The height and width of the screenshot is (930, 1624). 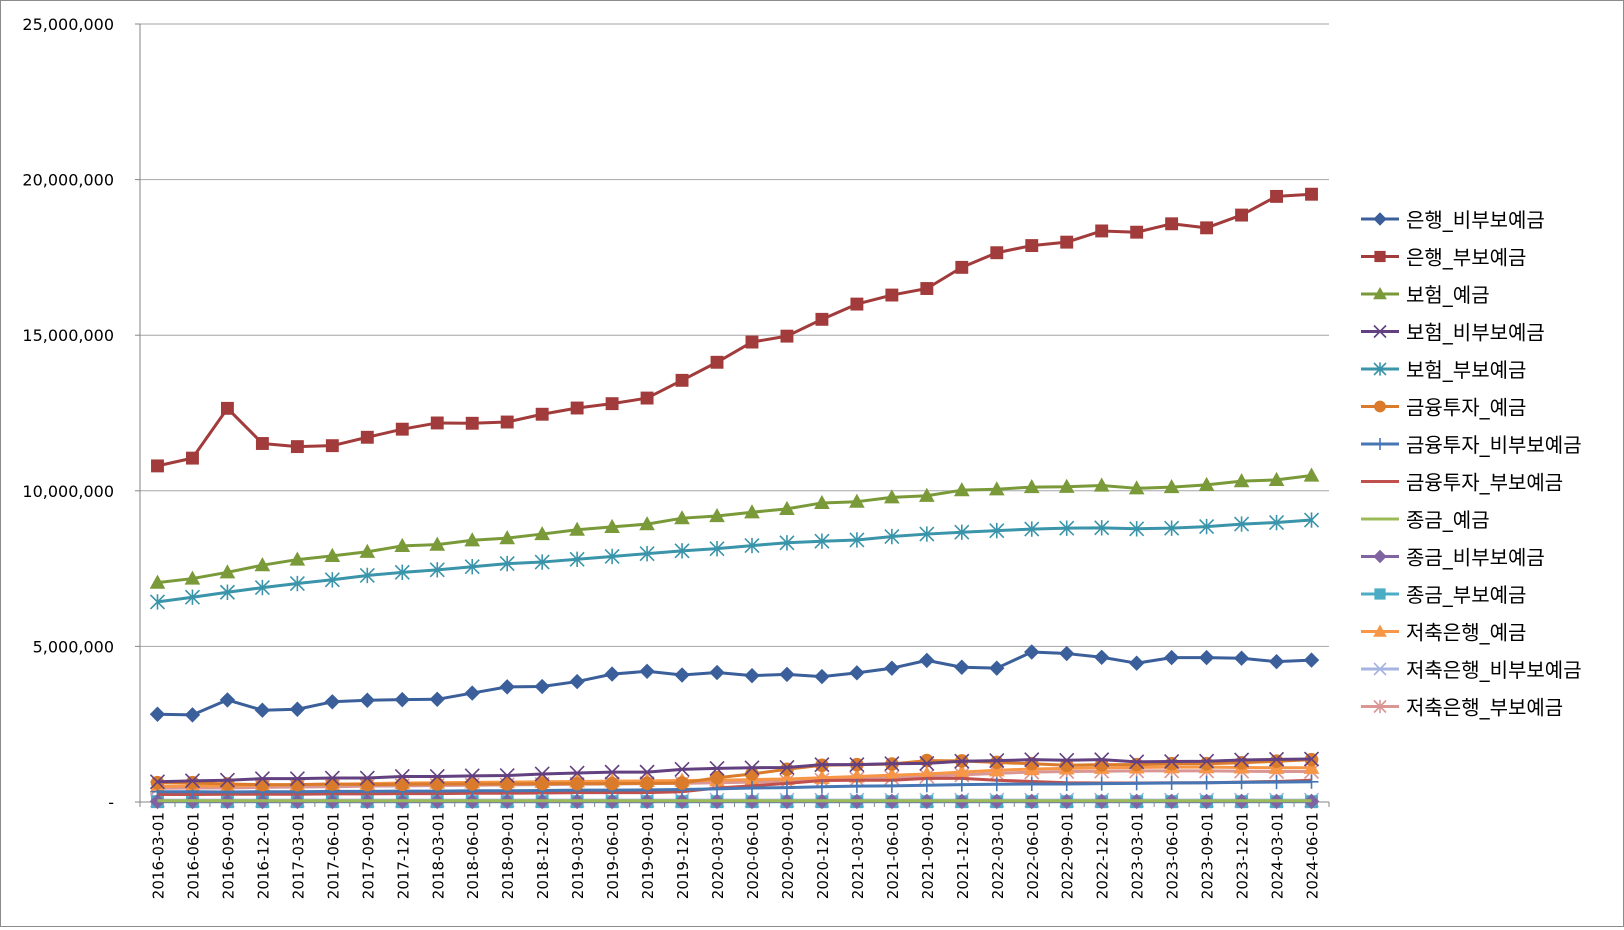 What do you see at coordinates (1278, 855) in the screenshot?
I see `x-tick-label: 2024-03-01` at bounding box center [1278, 855].